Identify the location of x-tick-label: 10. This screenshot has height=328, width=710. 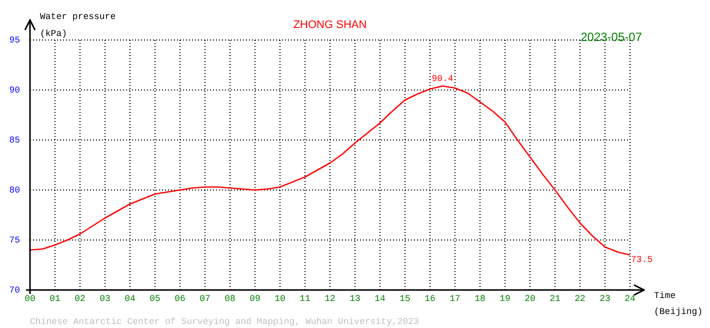
(280, 299).